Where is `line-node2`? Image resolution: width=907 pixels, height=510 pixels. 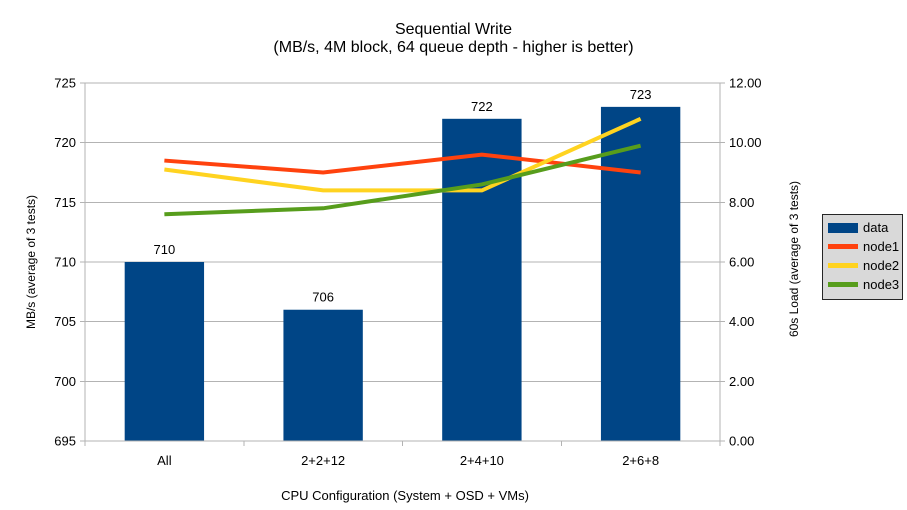
line-node2 is located at coordinates (403, 154).